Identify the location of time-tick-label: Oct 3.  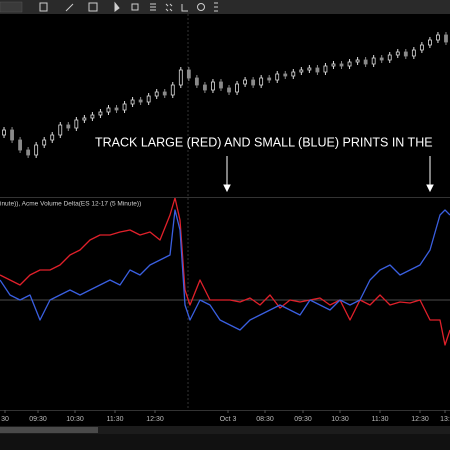
(228, 419).